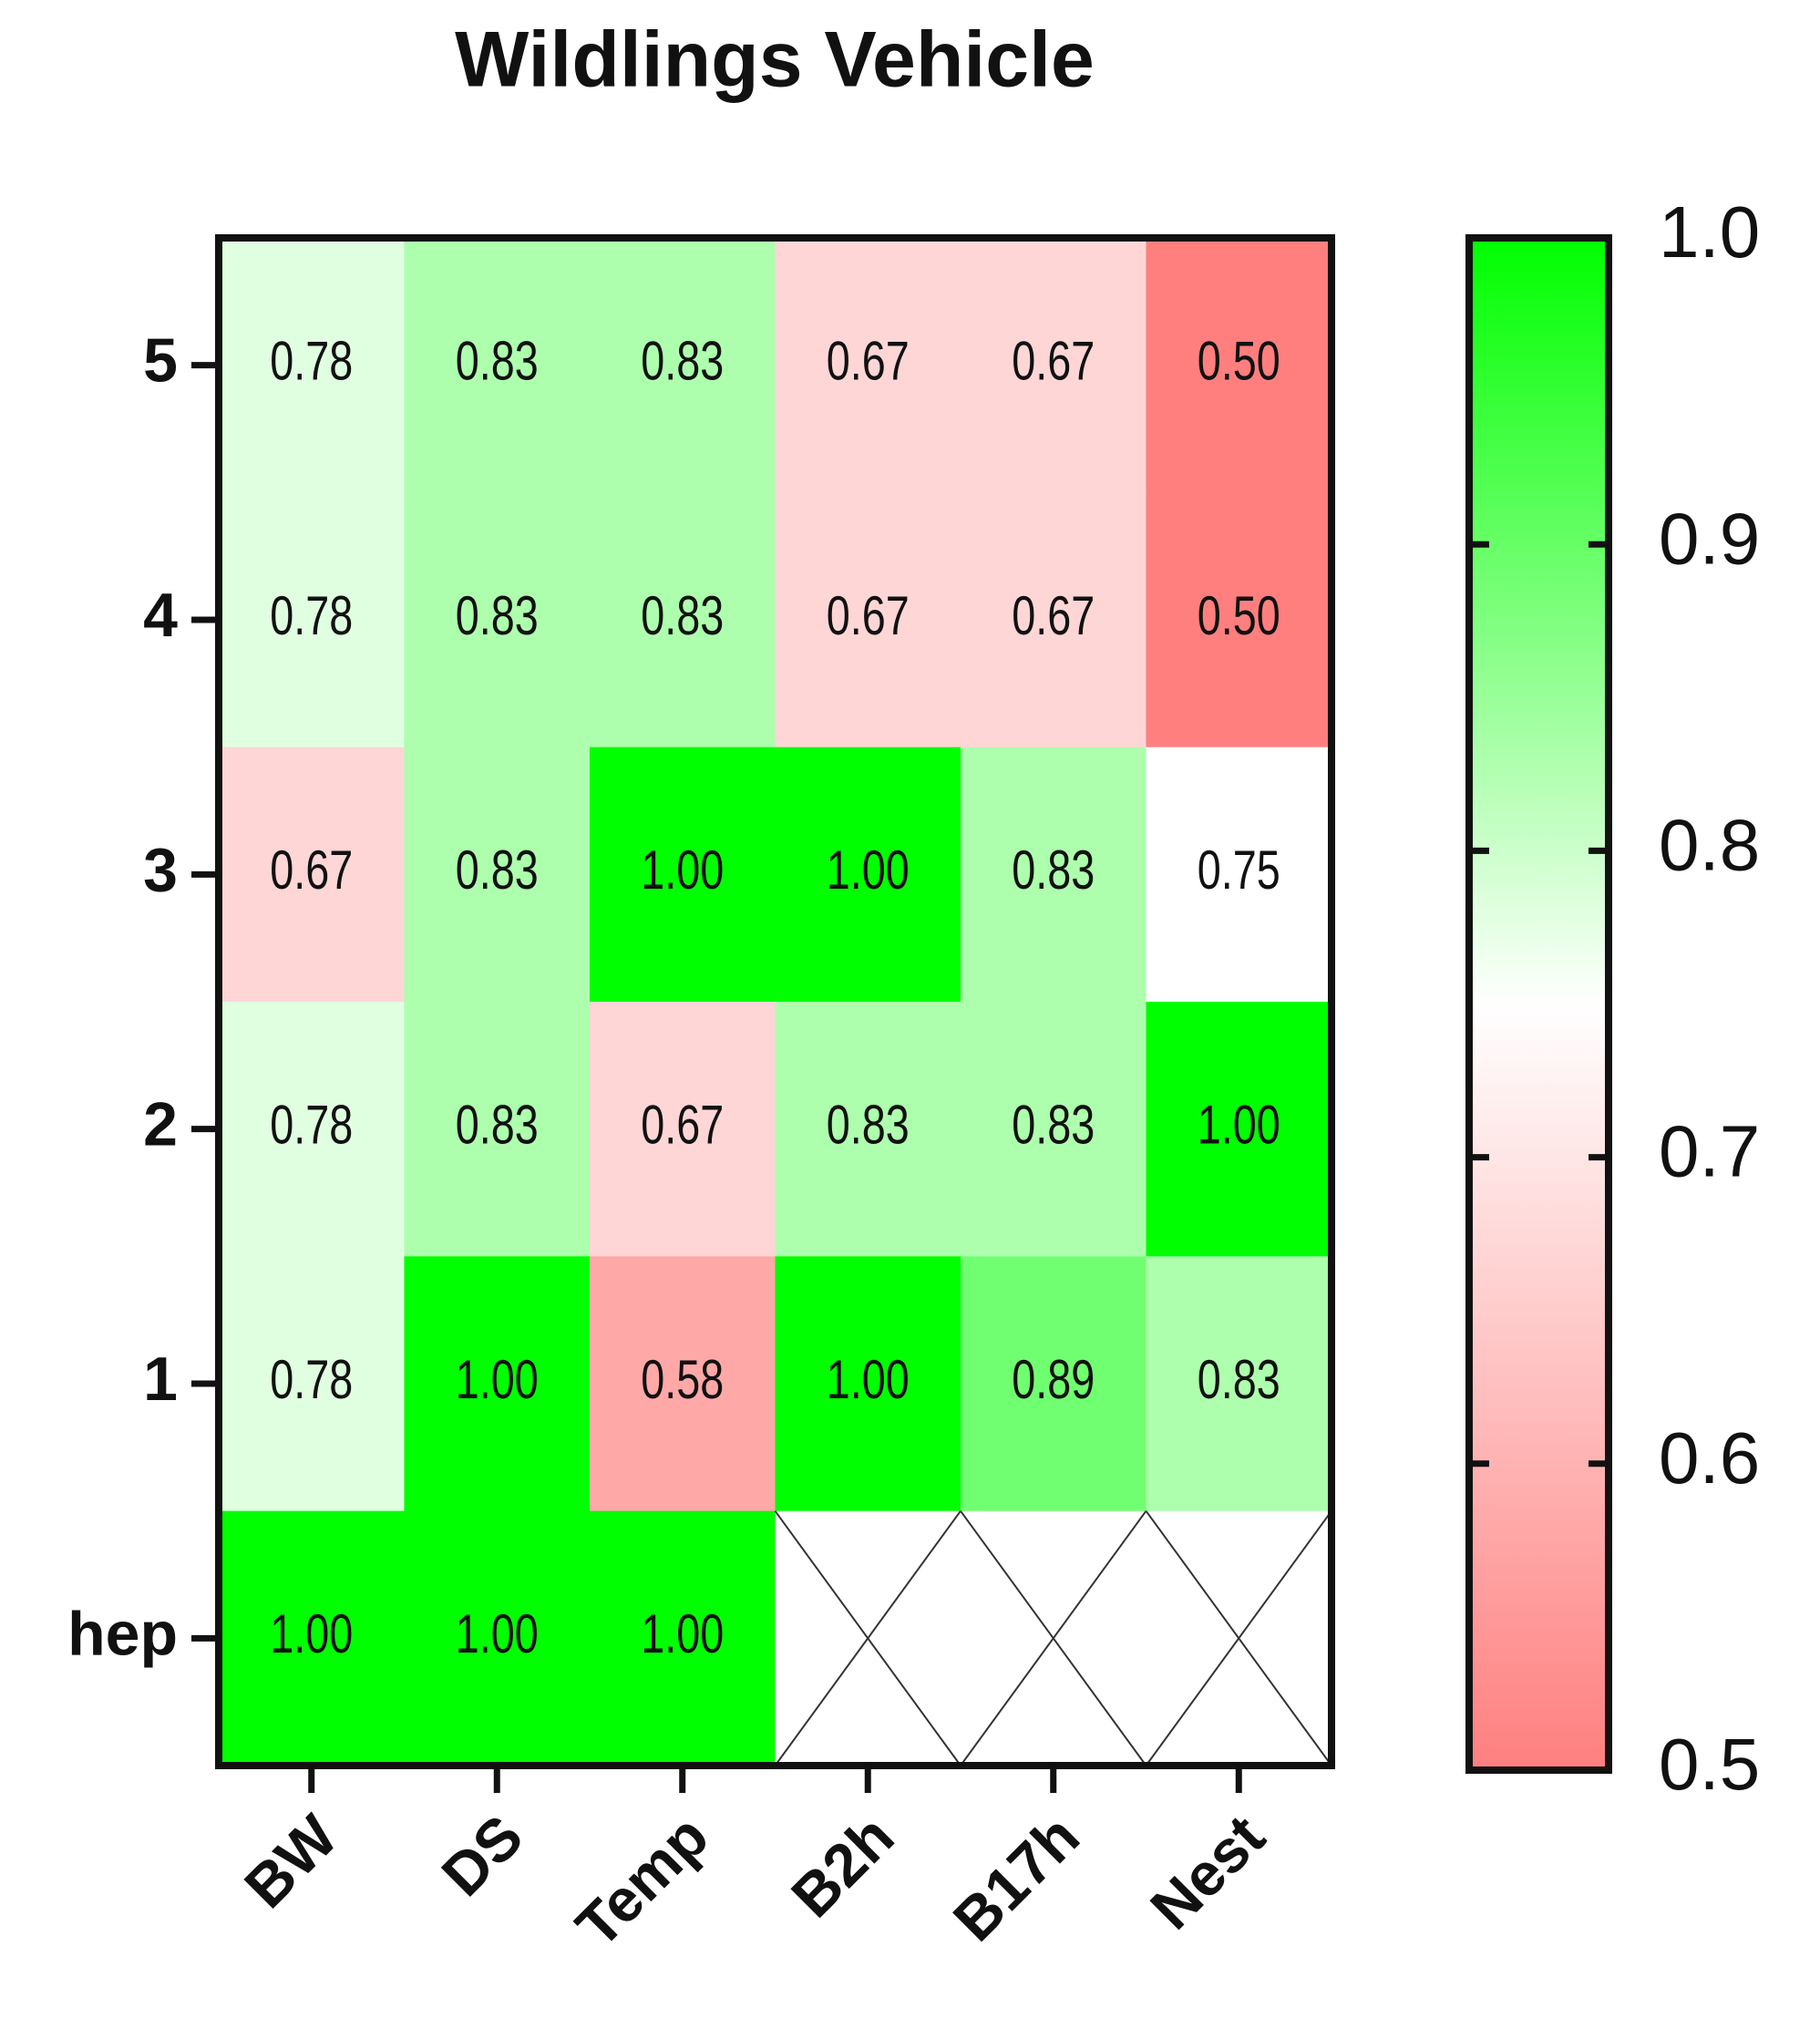 The height and width of the screenshot is (2029, 1820). What do you see at coordinates (842, 1866) in the screenshot?
I see `x-tick-label: B2h` at bounding box center [842, 1866].